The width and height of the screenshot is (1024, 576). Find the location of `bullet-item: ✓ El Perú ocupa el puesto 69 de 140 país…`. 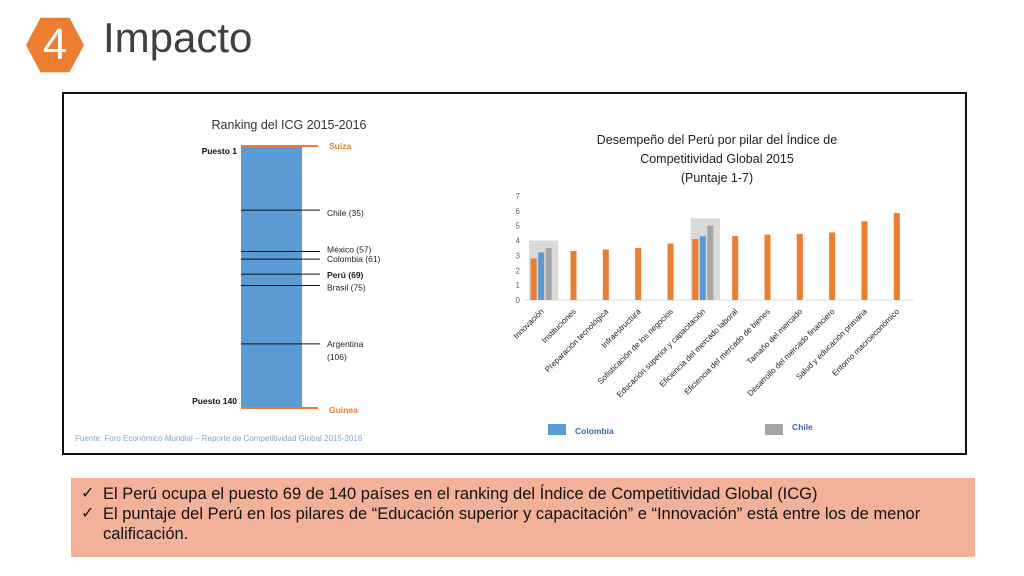

bullet-item: ✓ El Perú ocupa el puesto 69 de 140 país… is located at coordinates (523, 494).